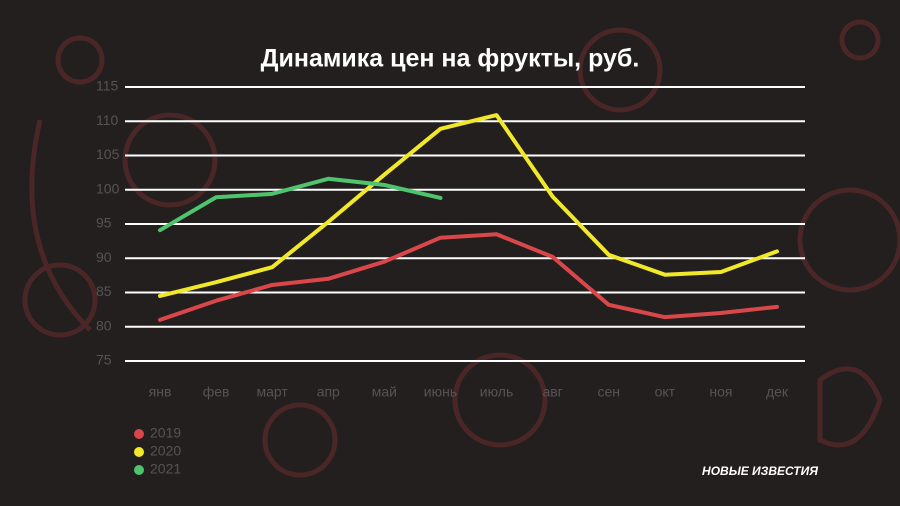  Describe the element at coordinates (552, 392) in the screenshot. I see `x-tick-label: авг` at that location.